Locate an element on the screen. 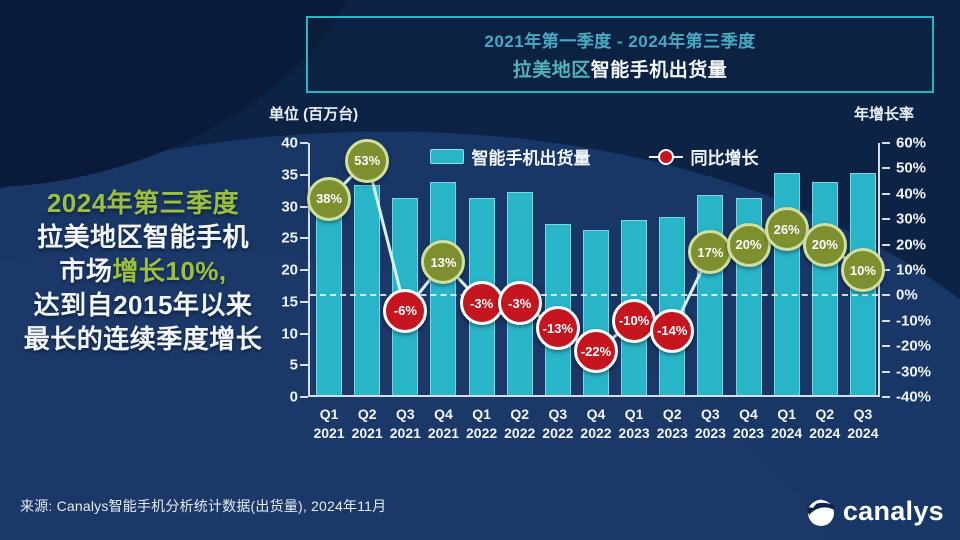 The width and height of the screenshot is (960, 540). right-axis-tick-label: 60% is located at coordinates (911, 143).